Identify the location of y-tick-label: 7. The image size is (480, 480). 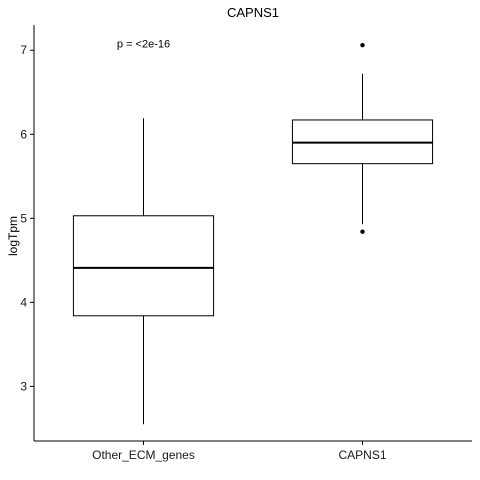
(23, 50).